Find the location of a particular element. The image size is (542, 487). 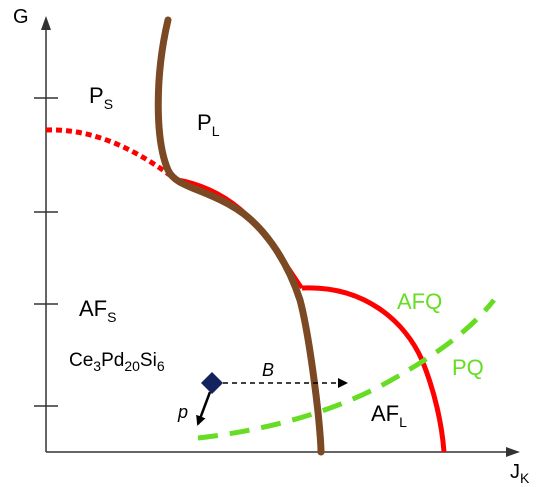

region-label-pq: PQ is located at coordinates (468, 367).